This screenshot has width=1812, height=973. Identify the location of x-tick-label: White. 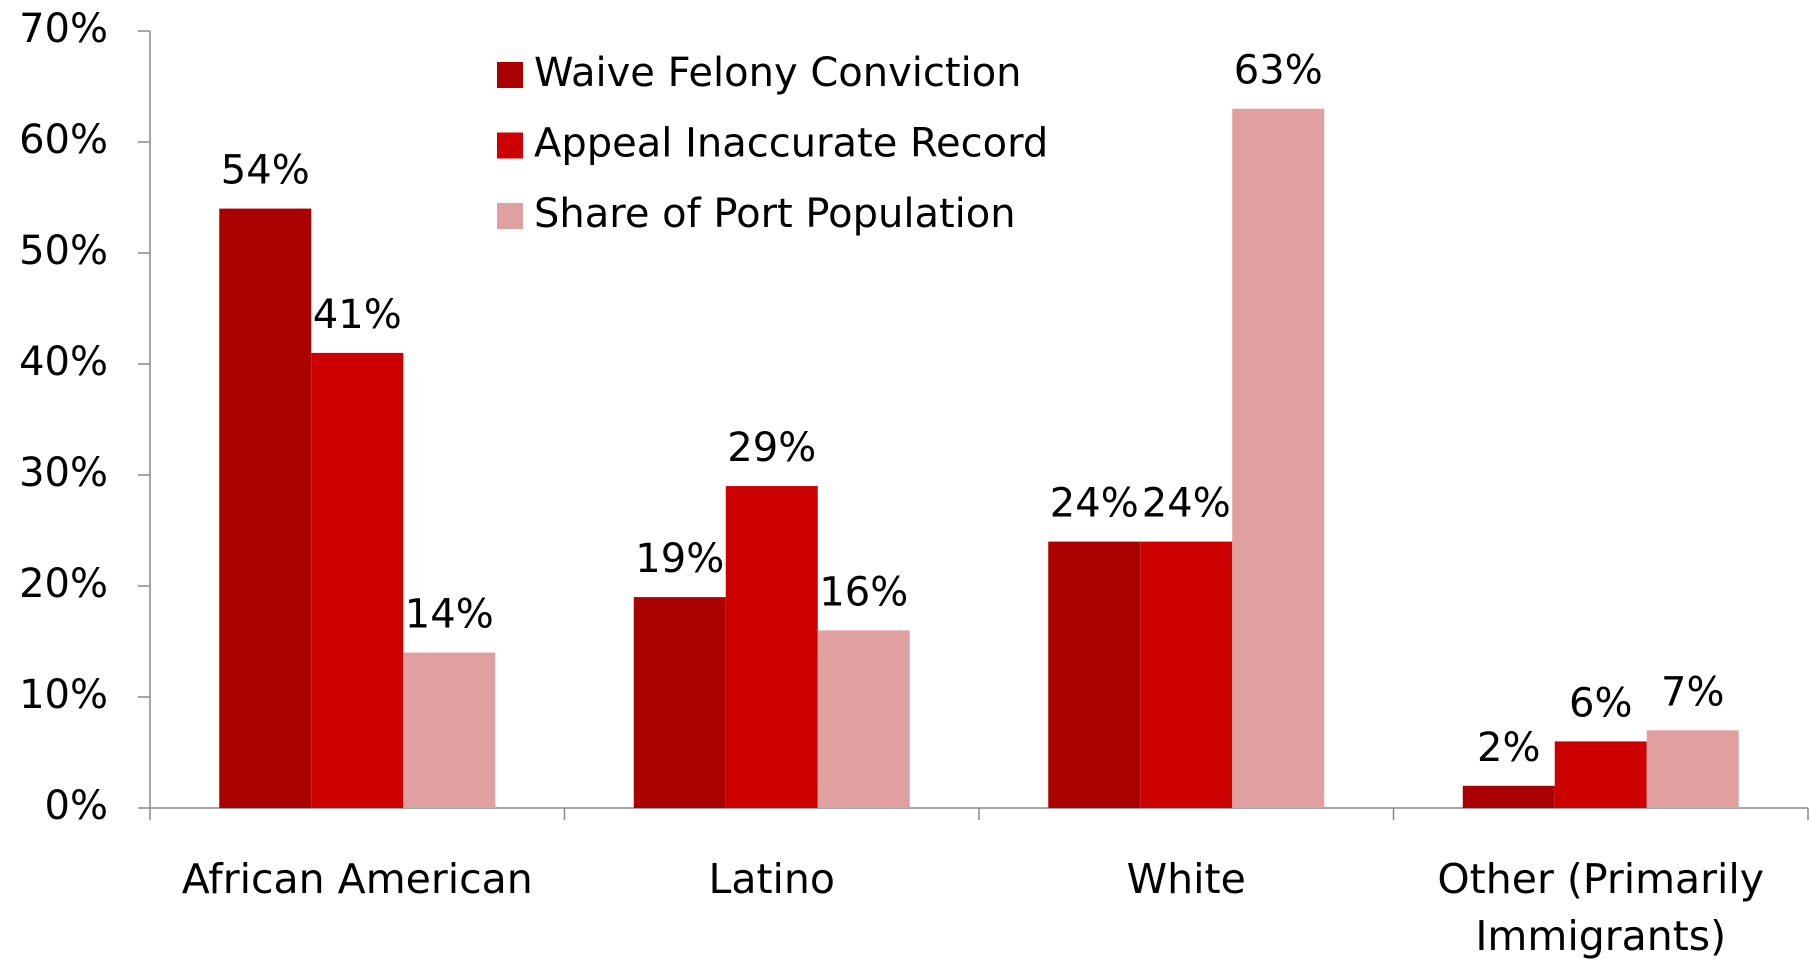
(1186, 879).